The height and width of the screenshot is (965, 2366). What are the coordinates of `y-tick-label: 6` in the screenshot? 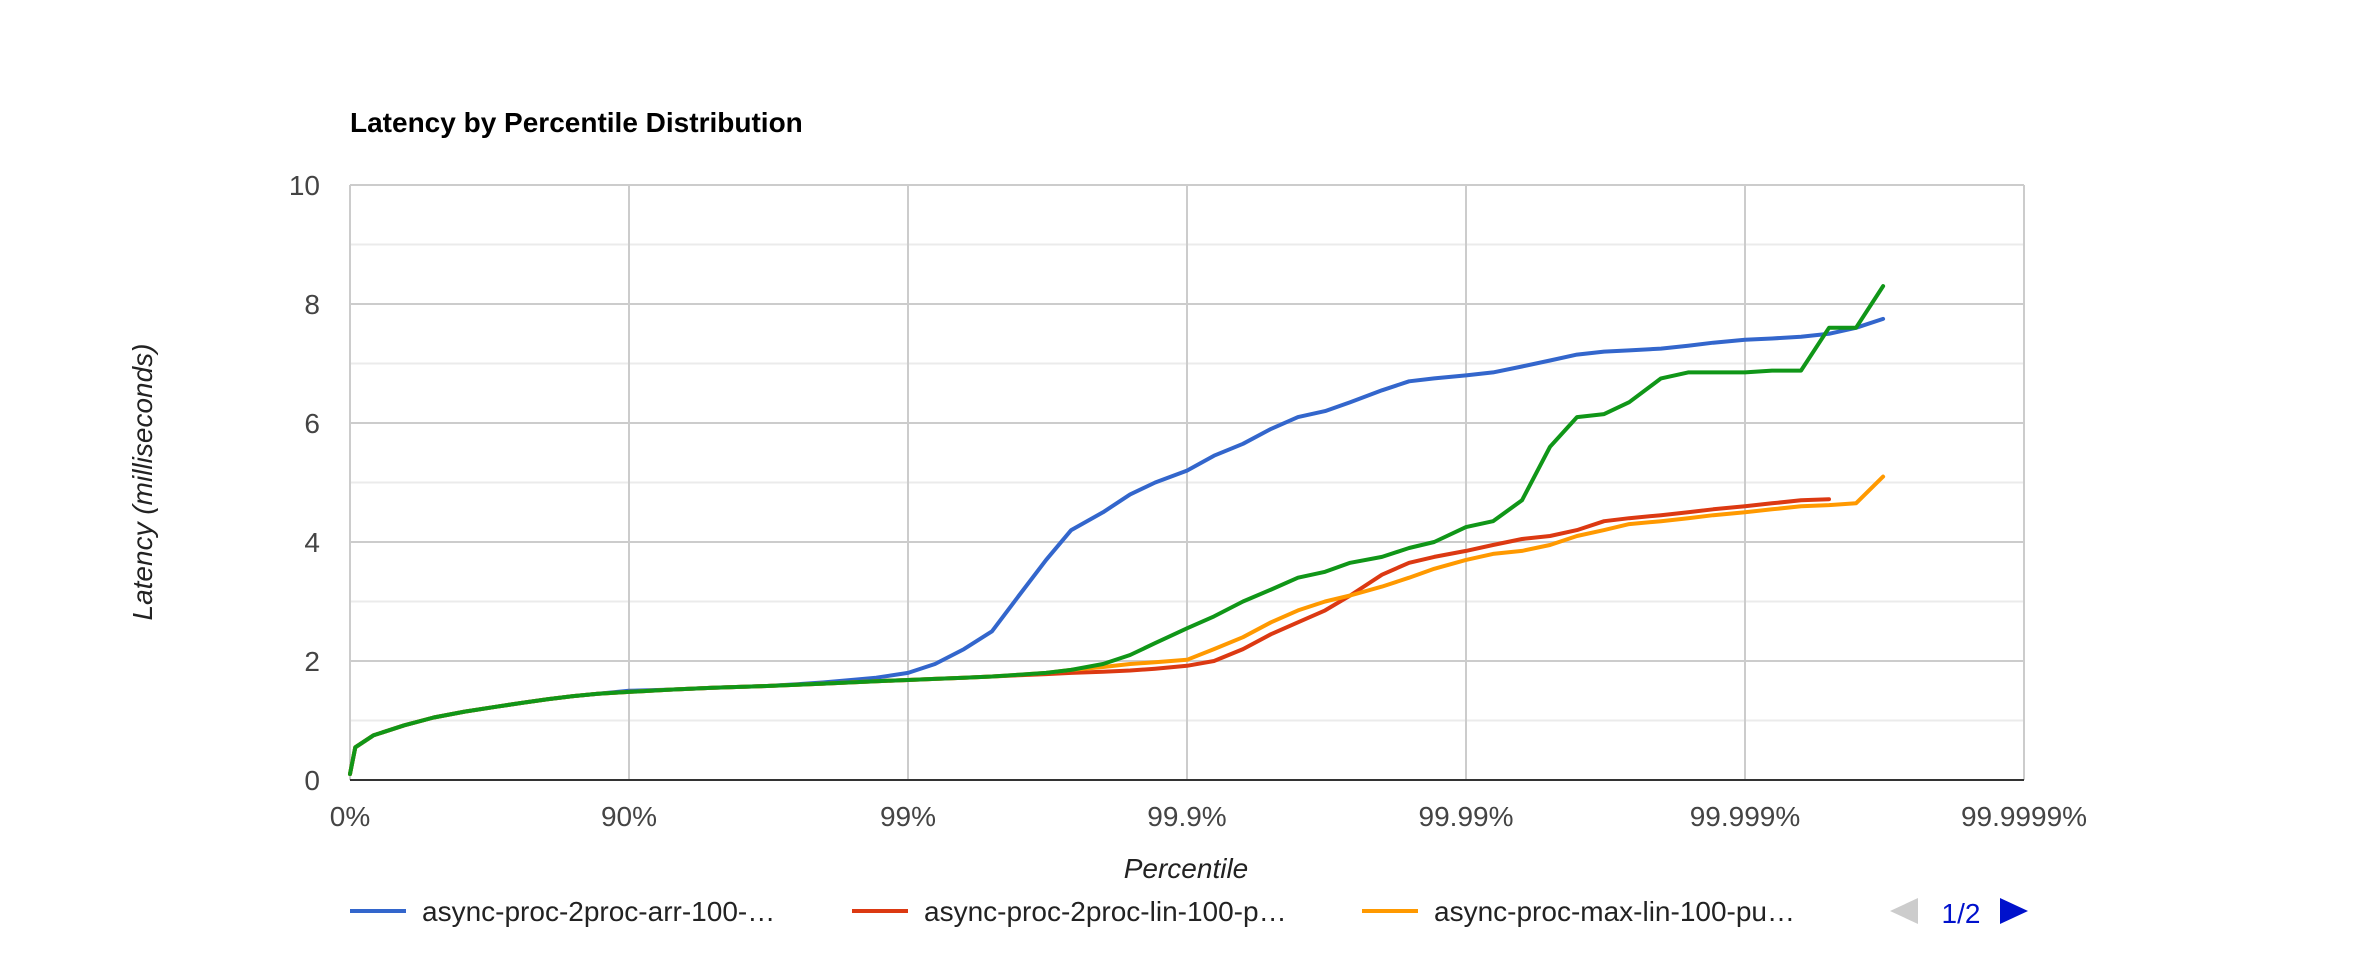 It's located at (312, 423).